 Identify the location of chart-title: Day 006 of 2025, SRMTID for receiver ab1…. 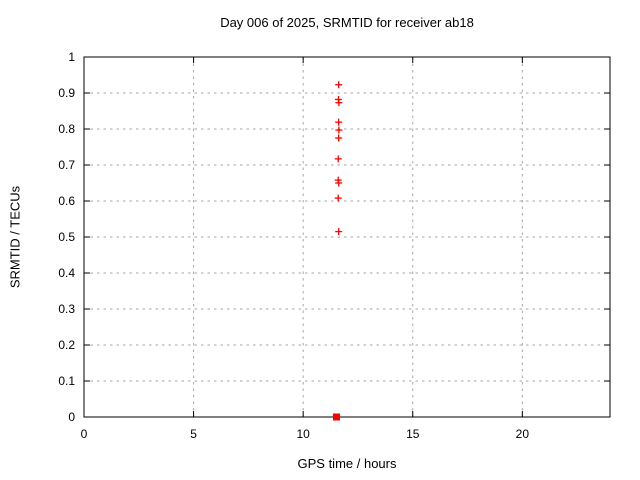
(347, 22).